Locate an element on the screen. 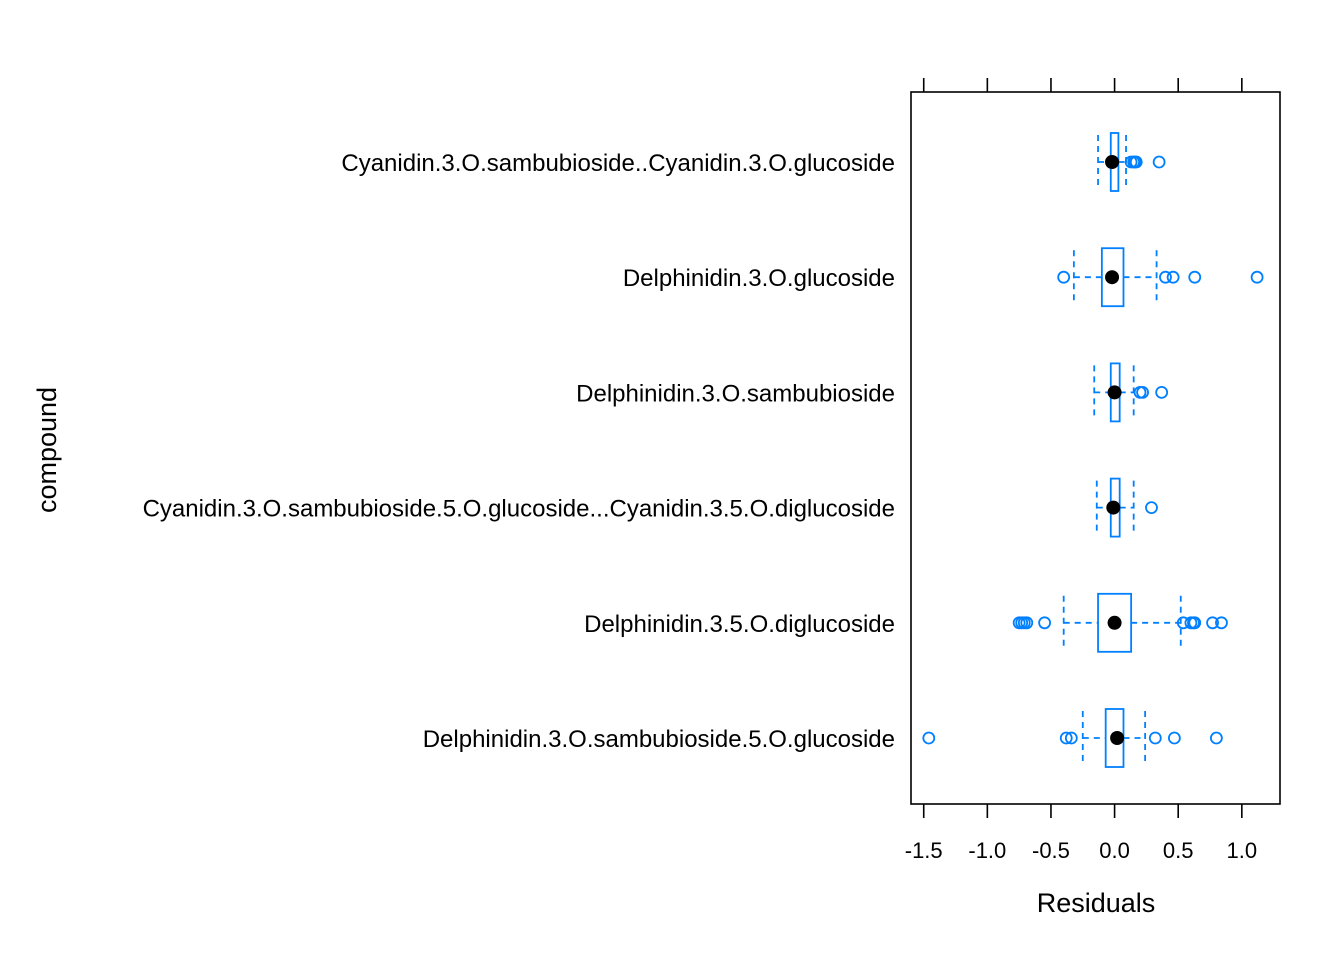  category-label: Delphinidin.3.5.O.diglucoside is located at coordinates (739, 624).